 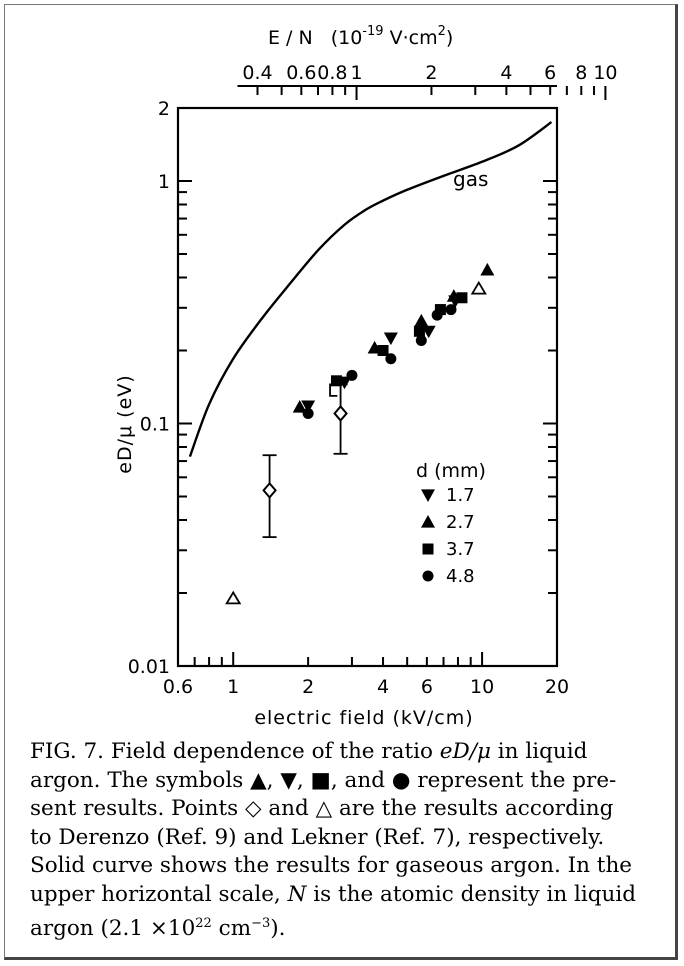 I want to click on x-tick-label: 0.6, so click(x=178, y=687).